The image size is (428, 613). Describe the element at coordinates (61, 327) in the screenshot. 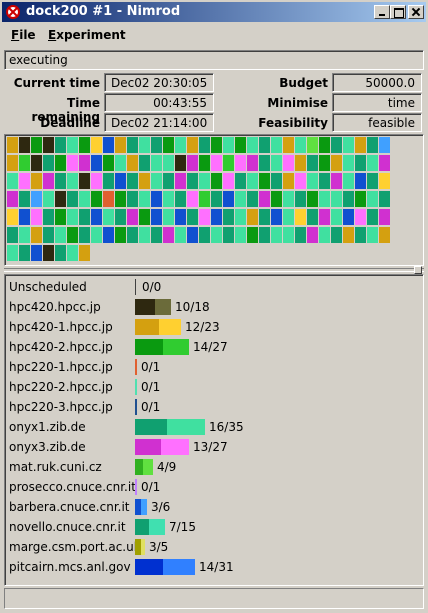

I see `host-name: hpc420-1.hpcc.jp` at that location.